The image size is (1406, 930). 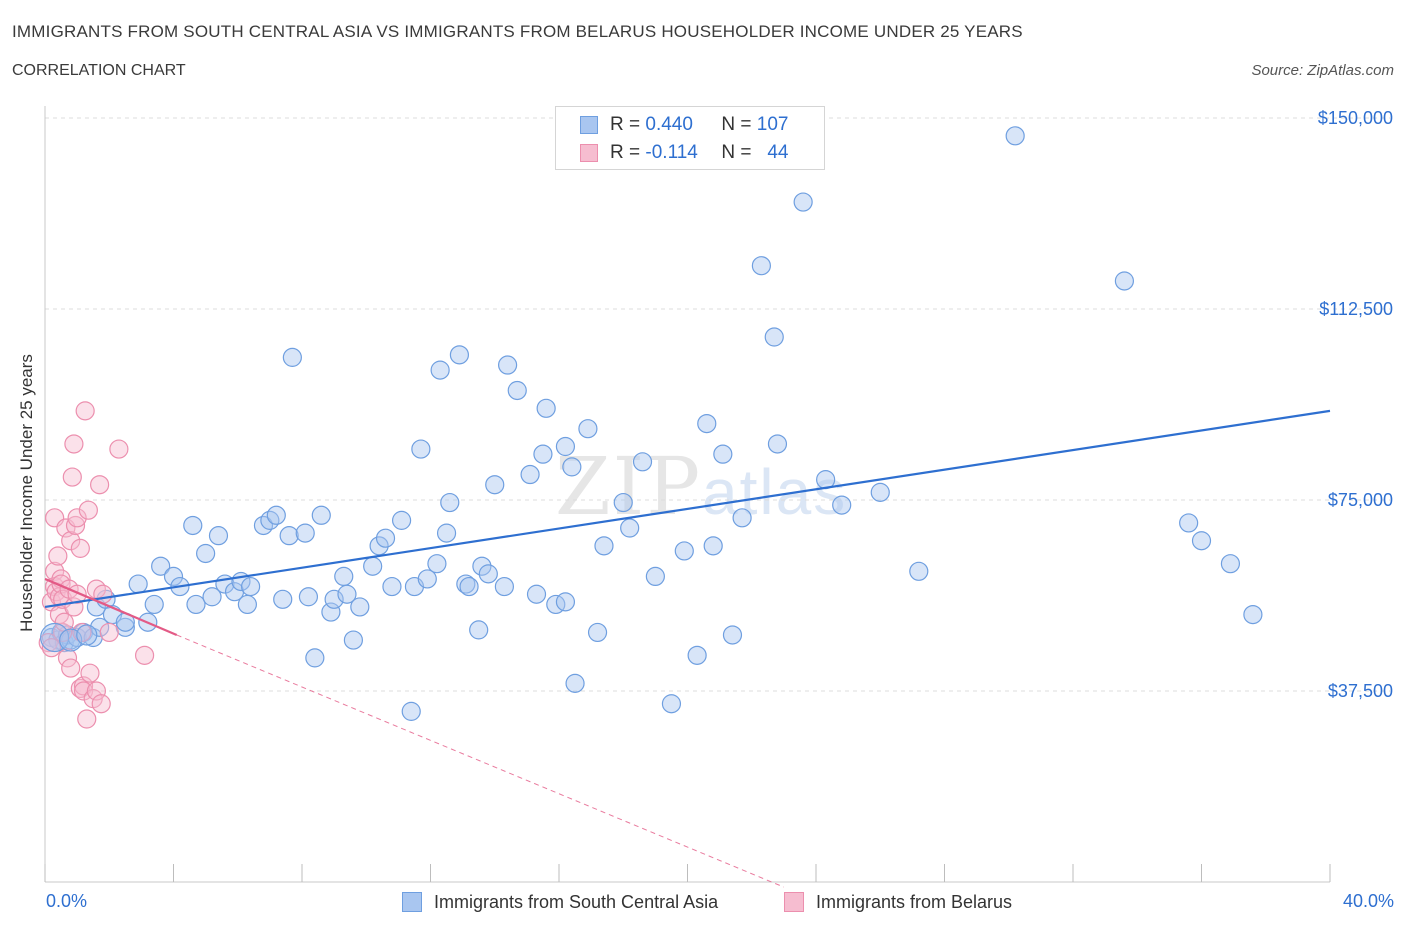 What do you see at coordinates (794, 902) in the screenshot?
I see `bottom-legend-swatch-series2` at bounding box center [794, 902].